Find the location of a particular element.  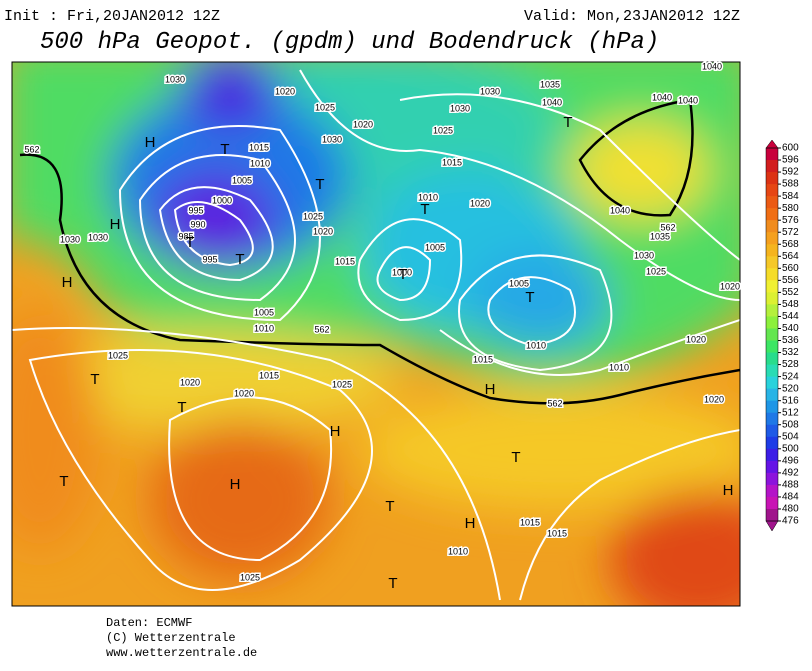

colorbar-tick-label: 584 is located at coordinates (790, 196).